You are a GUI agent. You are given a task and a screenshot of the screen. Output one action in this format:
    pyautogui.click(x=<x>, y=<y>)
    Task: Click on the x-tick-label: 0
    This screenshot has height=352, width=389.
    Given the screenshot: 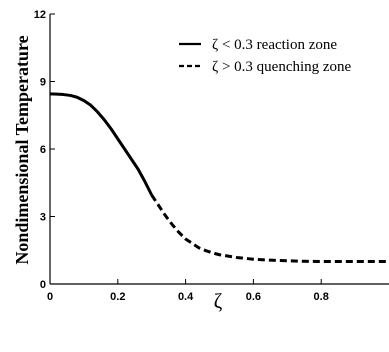 What is the action you would take?
    pyautogui.click(x=50, y=297)
    